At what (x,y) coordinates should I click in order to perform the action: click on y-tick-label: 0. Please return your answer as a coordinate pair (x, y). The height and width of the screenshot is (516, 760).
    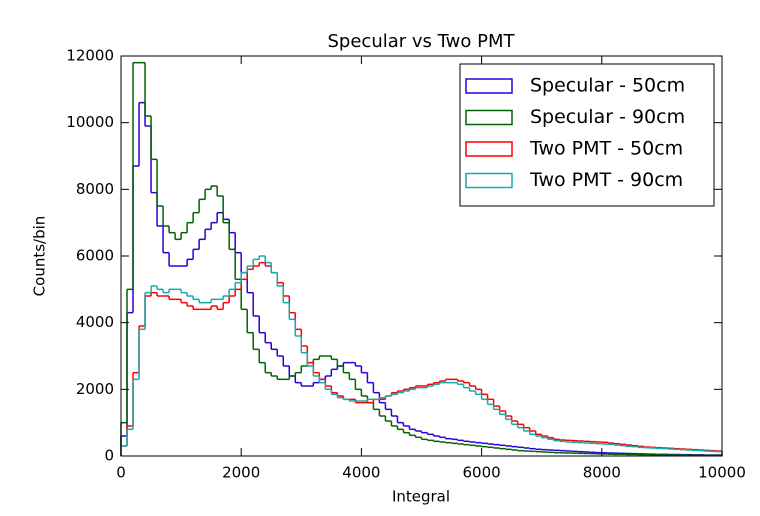
    Looking at the image, I should click on (109, 456).